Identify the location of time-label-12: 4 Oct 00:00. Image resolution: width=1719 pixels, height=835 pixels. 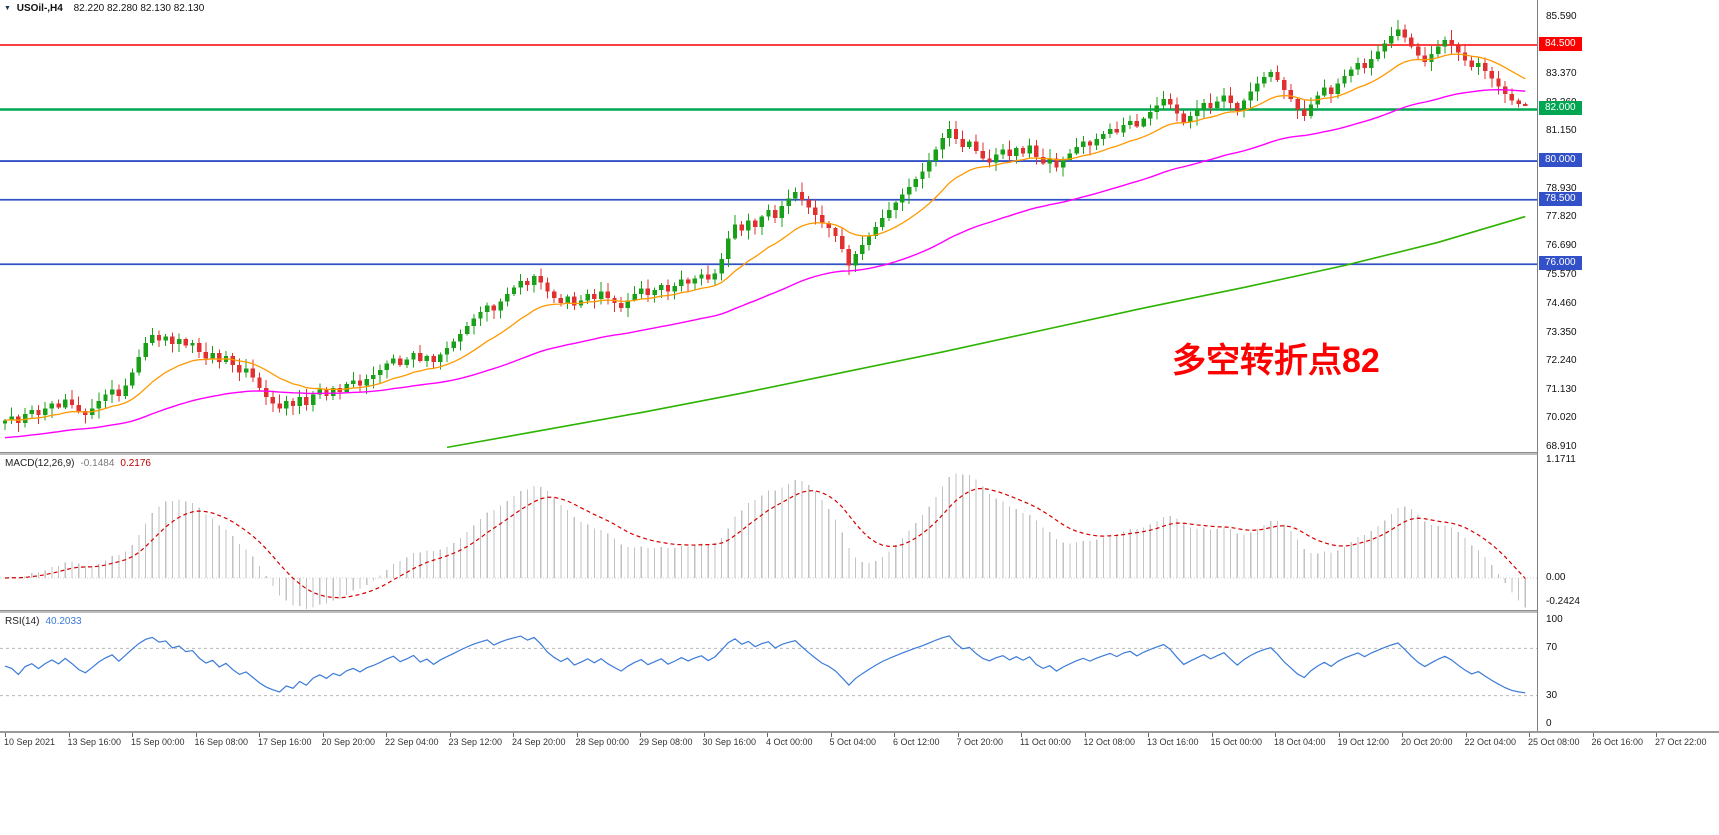
(789, 742).